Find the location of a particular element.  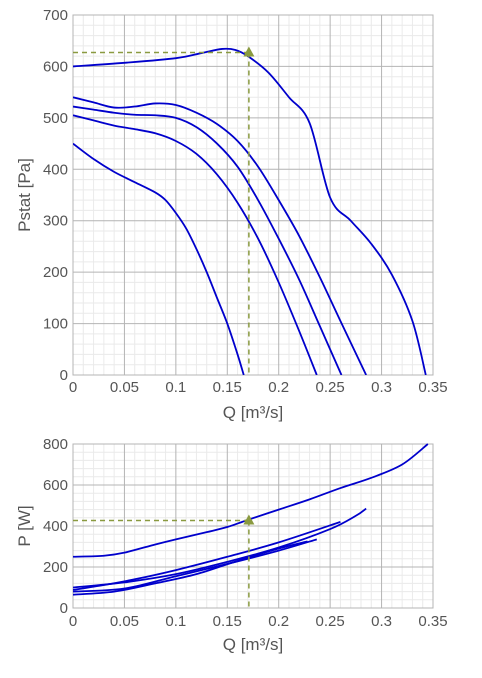

y-tick-label: 500 is located at coordinates (55, 118).